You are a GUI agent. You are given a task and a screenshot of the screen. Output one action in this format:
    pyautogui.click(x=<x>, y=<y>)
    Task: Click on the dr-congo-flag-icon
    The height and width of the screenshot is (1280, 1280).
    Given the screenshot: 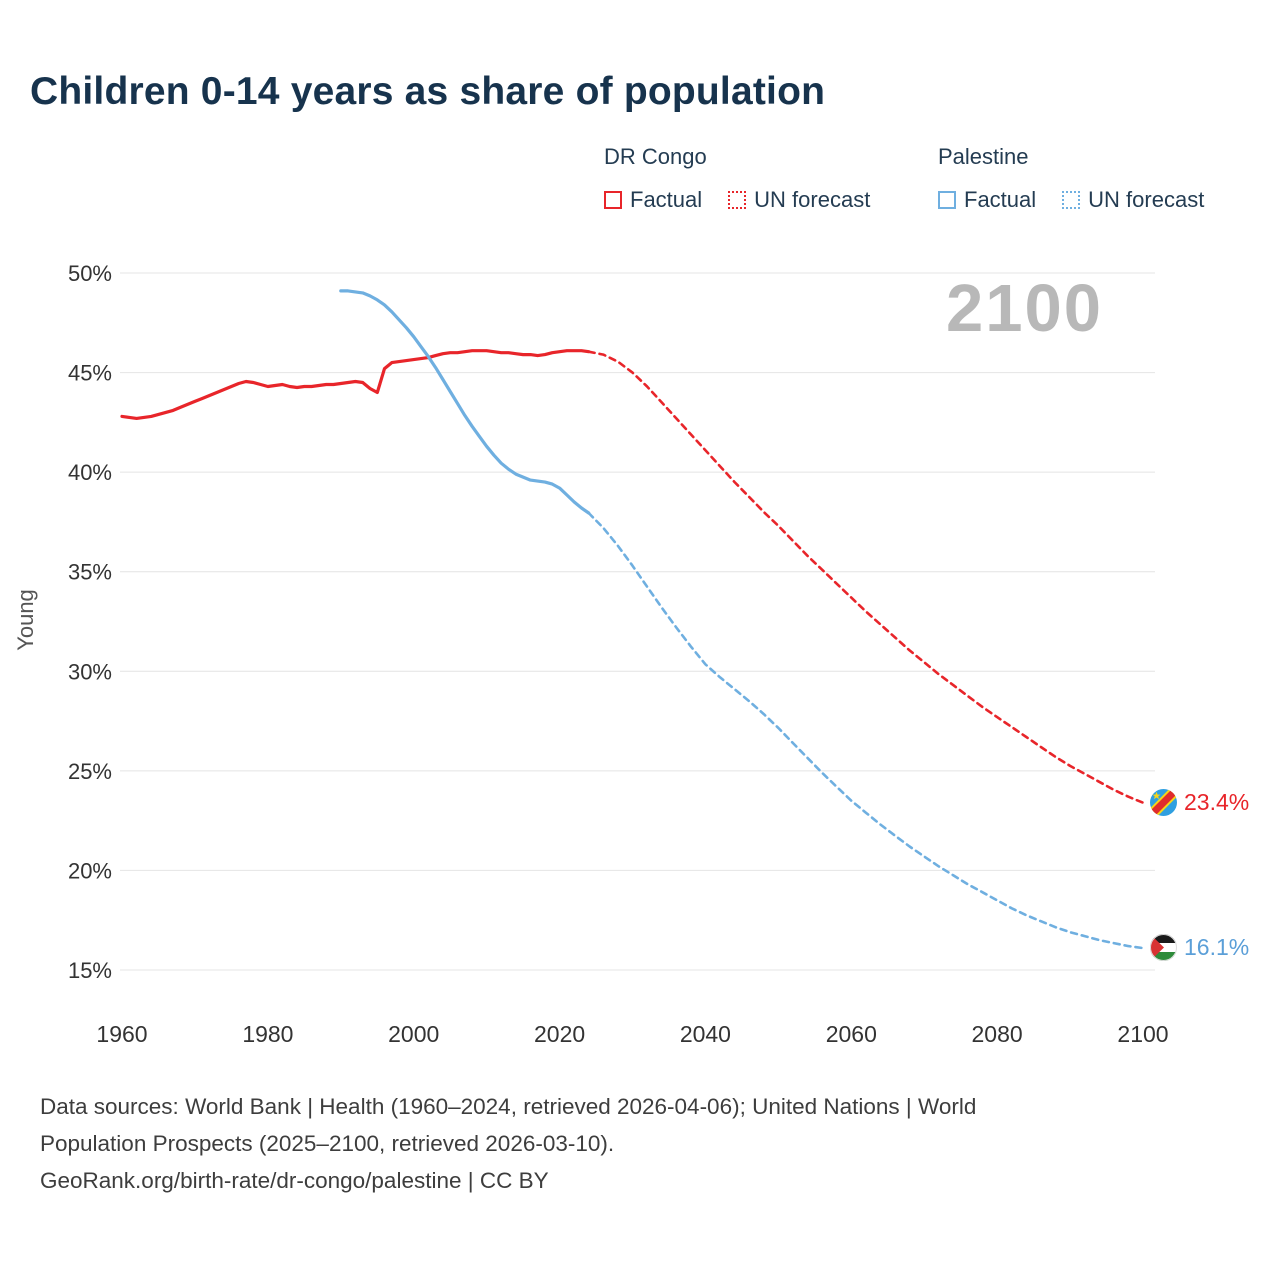 What is the action you would take?
    pyautogui.click(x=1163, y=802)
    